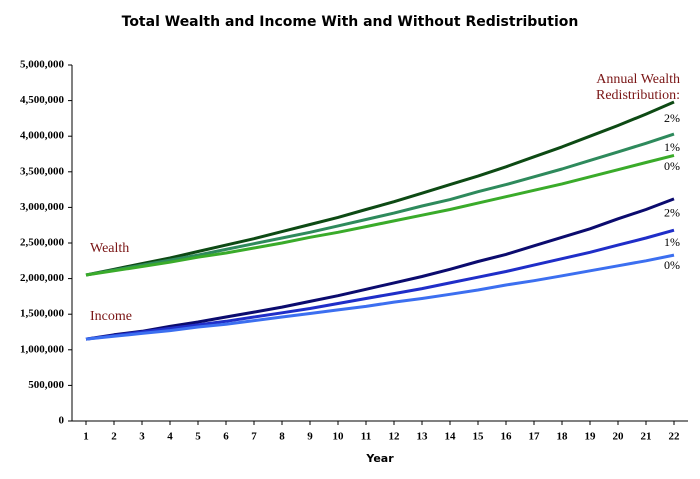 This screenshot has height=479, width=700. I want to click on y-tick-label: 3,000,000, so click(42, 207).